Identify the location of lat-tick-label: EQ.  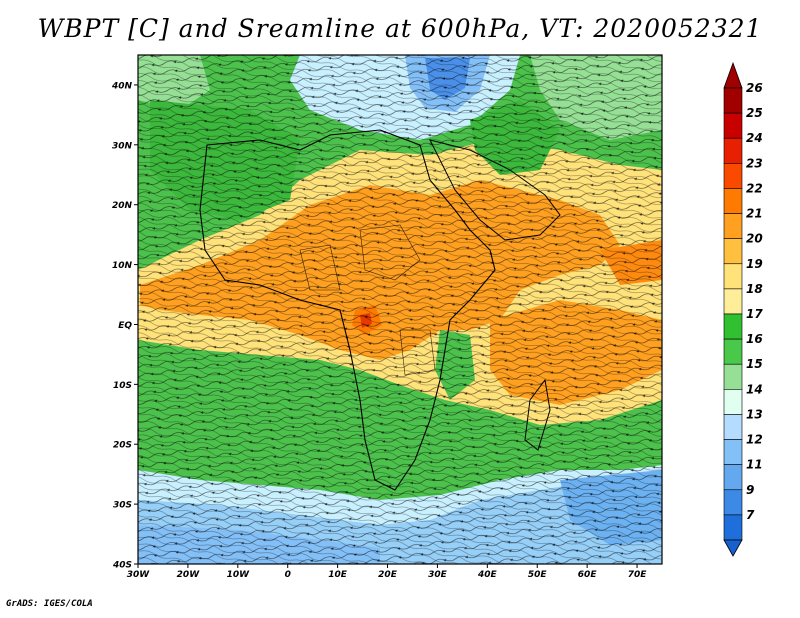
(125, 326).